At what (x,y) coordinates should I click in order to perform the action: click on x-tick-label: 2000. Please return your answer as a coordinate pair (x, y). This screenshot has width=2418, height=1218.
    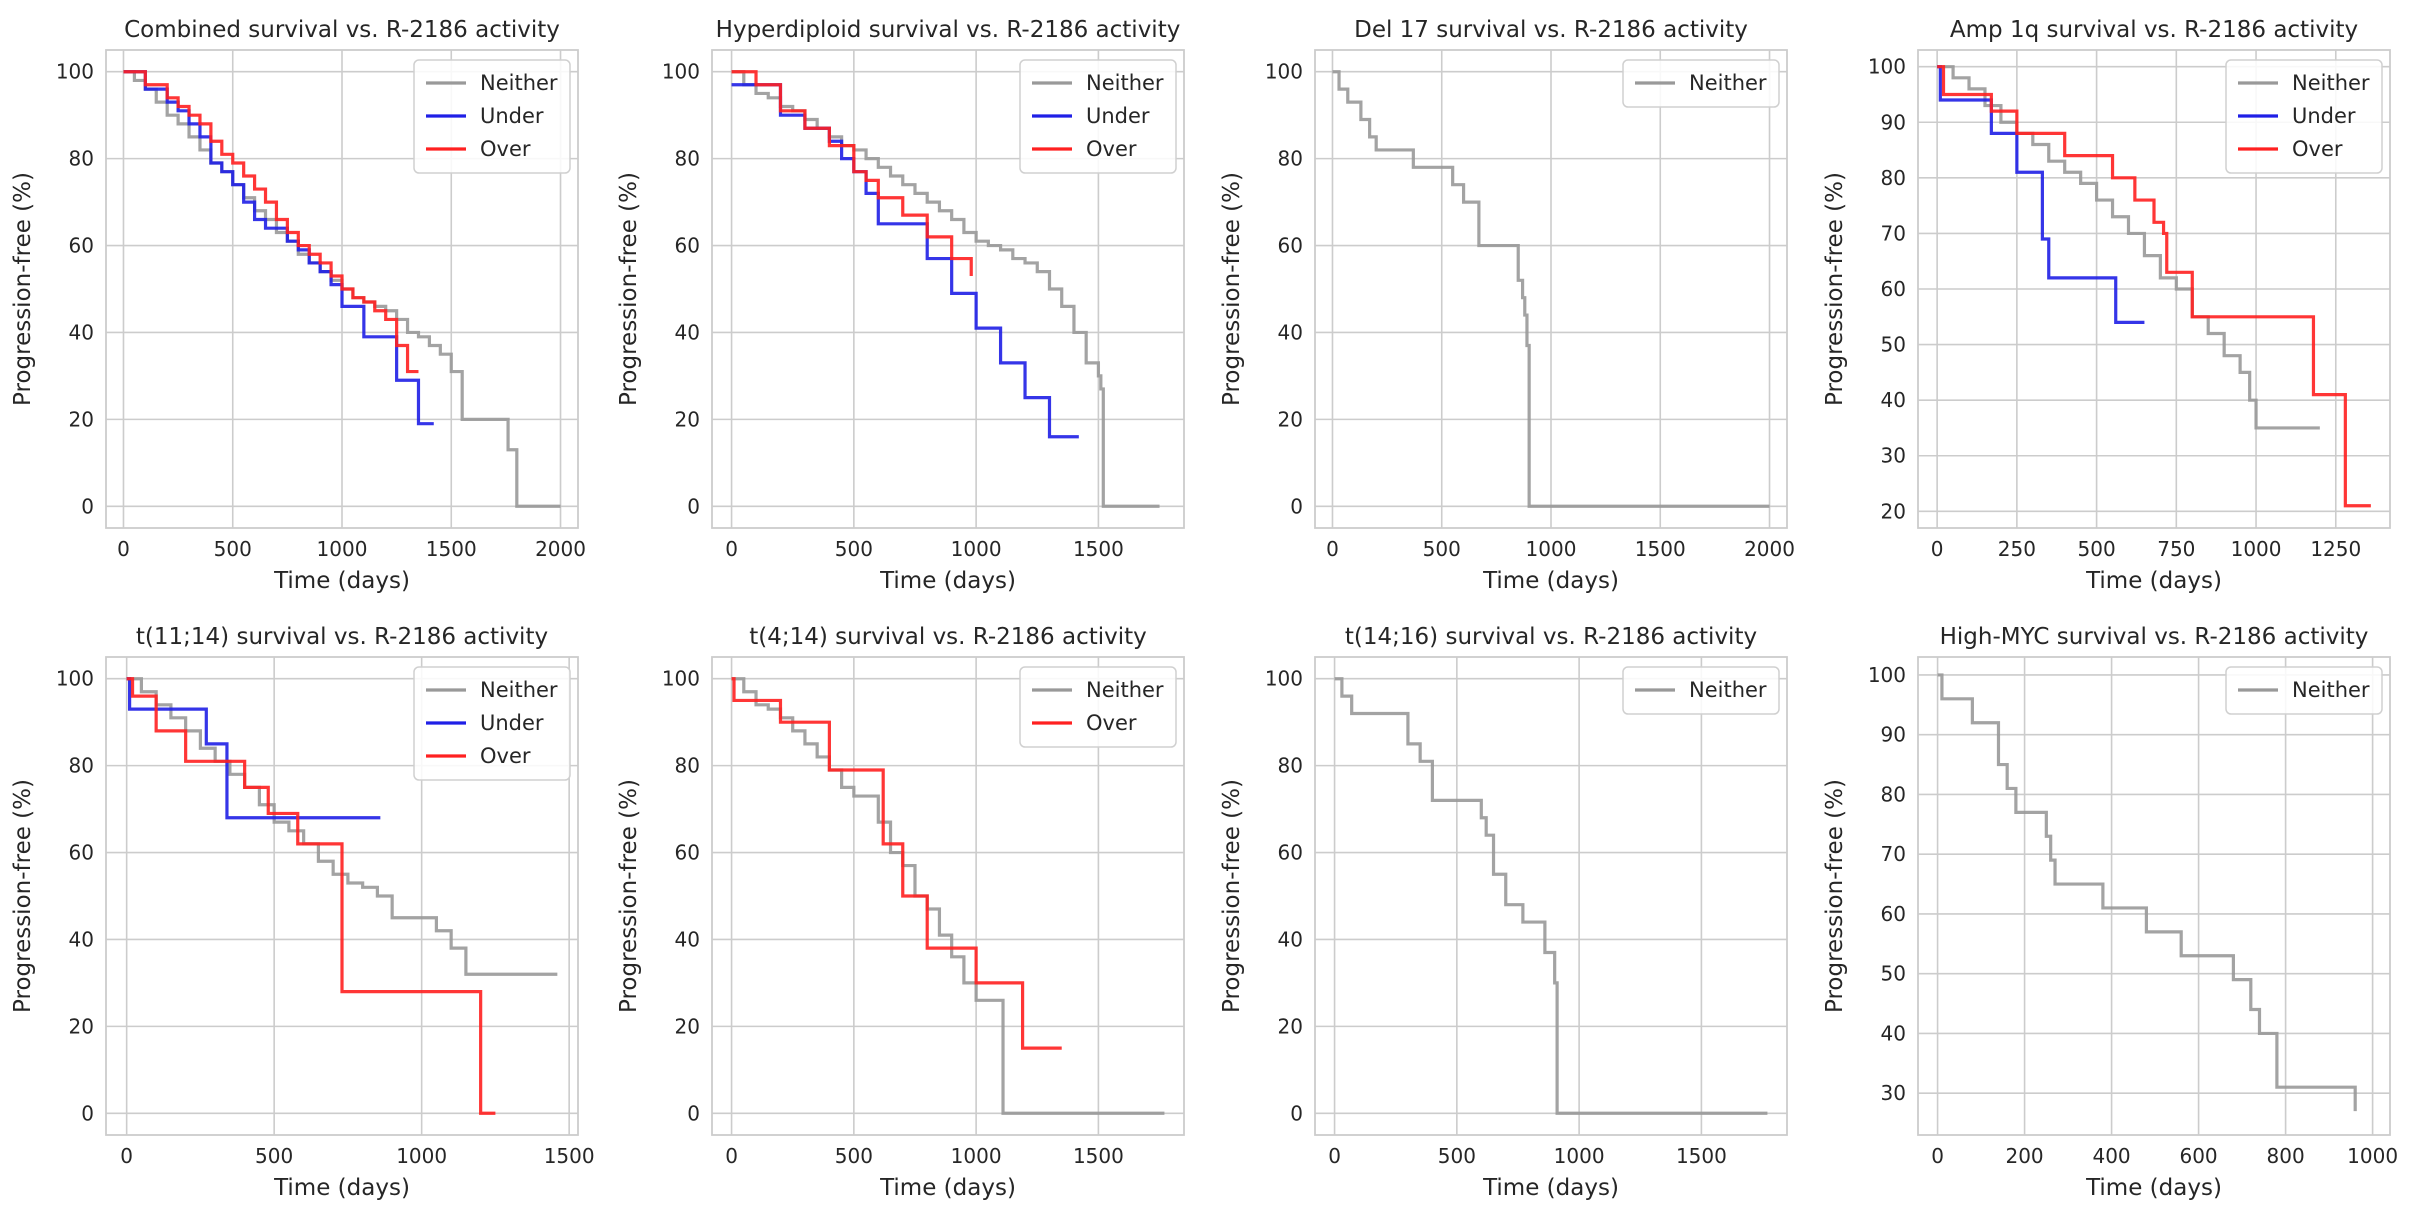
    Looking at the image, I should click on (560, 549).